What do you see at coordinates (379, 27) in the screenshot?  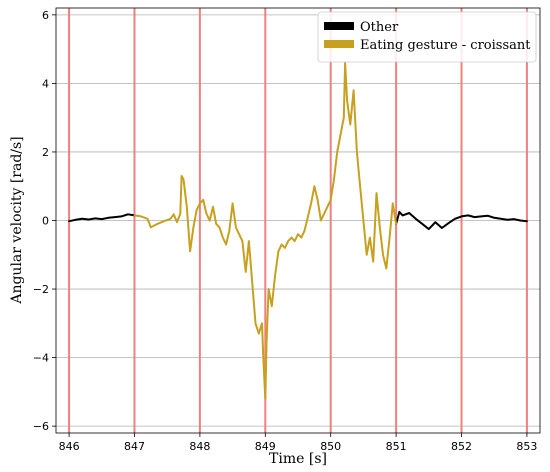 I see `legend-label-other: Other` at bounding box center [379, 27].